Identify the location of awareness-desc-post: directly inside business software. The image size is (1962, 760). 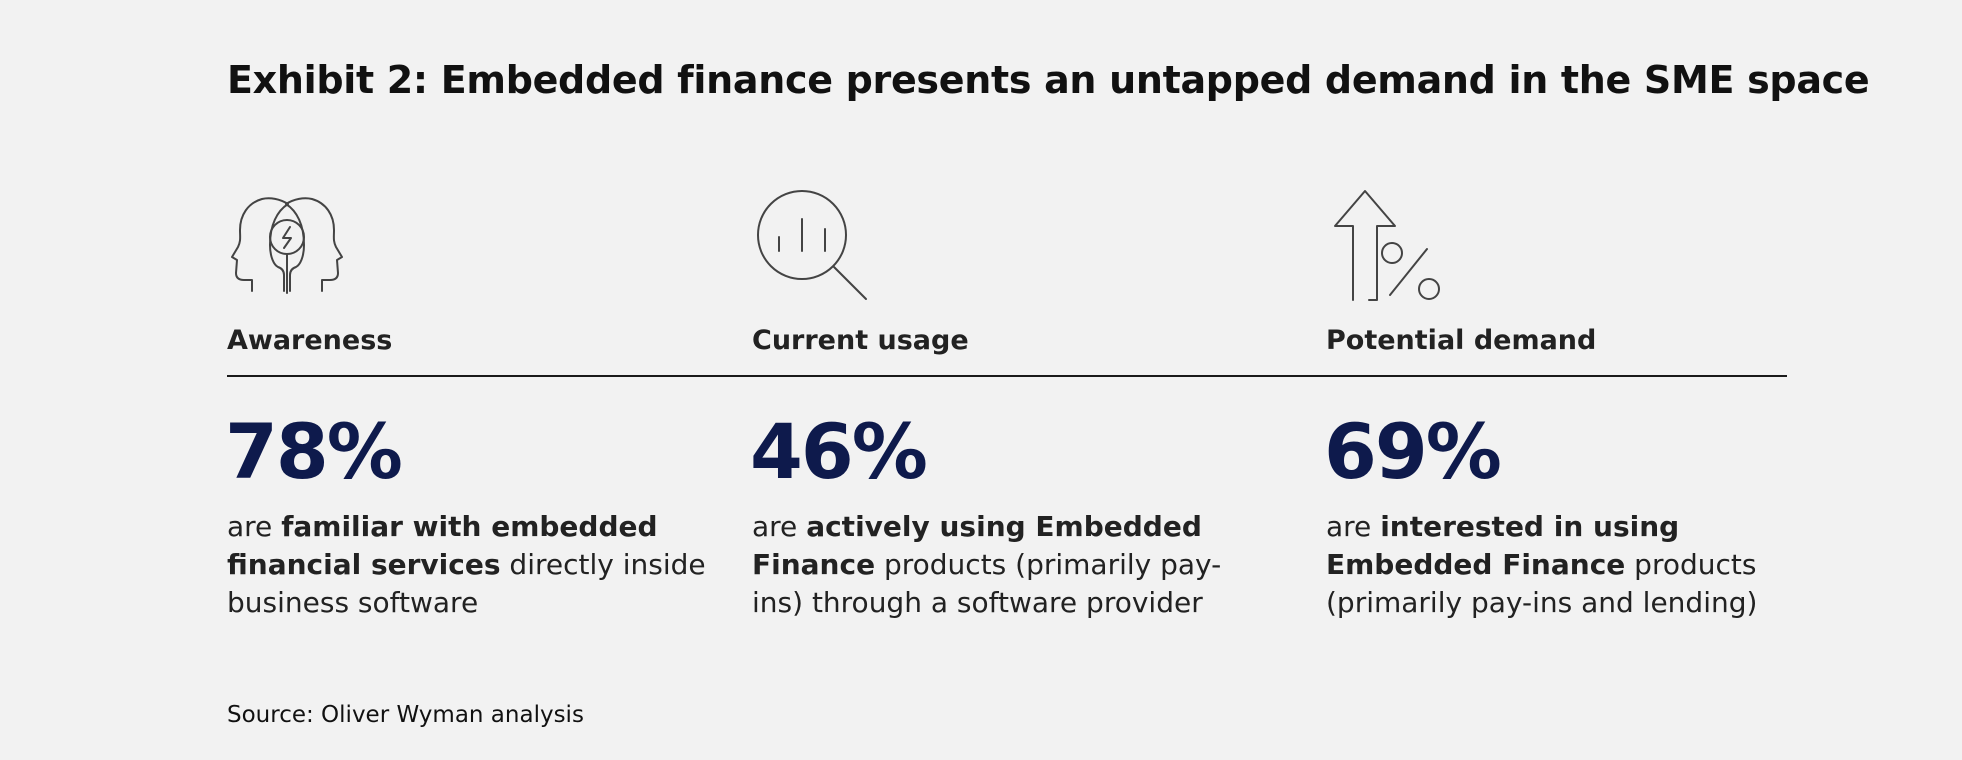
(466, 583).